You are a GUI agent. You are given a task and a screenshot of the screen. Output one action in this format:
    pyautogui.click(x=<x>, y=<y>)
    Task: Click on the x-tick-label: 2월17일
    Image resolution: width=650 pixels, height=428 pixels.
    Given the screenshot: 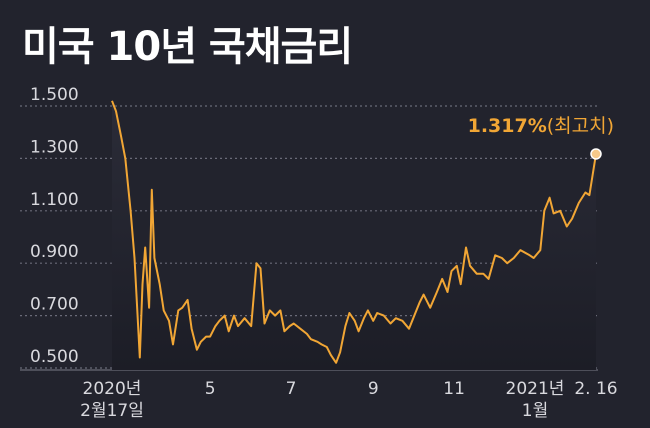 What is the action you would take?
    pyautogui.click(x=112, y=411)
    